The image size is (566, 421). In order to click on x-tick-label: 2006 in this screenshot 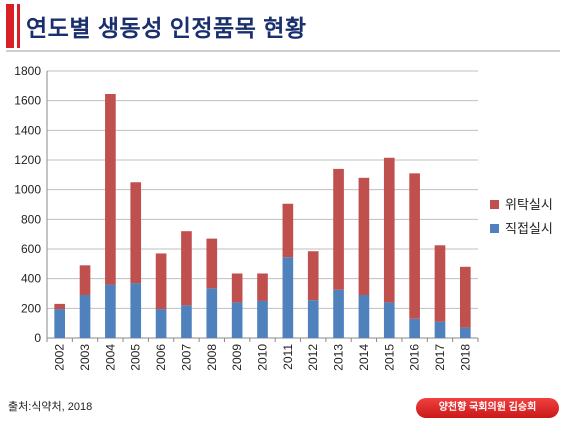, I will do `click(161, 357)`.